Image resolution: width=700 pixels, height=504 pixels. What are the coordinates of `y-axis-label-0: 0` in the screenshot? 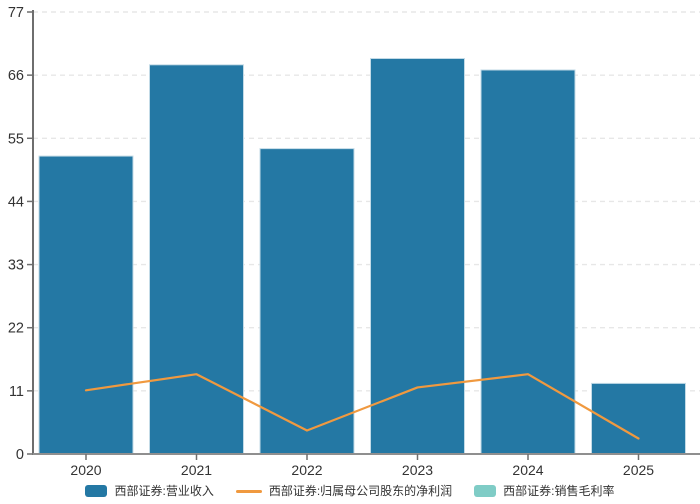 It's located at (20, 455).